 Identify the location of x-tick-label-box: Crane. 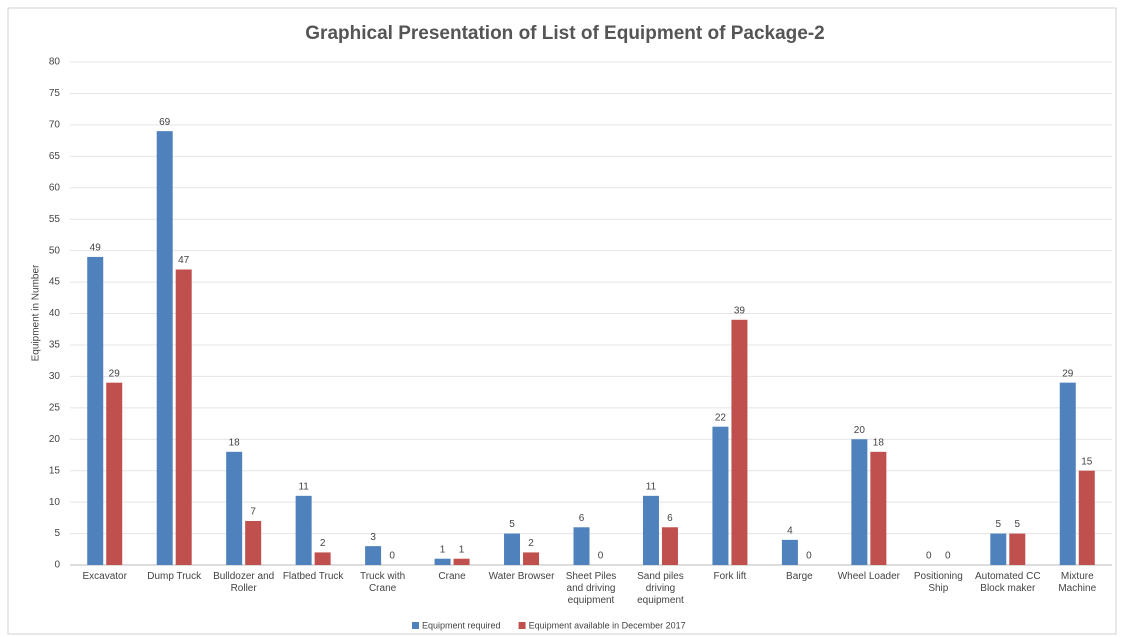
(452, 576).